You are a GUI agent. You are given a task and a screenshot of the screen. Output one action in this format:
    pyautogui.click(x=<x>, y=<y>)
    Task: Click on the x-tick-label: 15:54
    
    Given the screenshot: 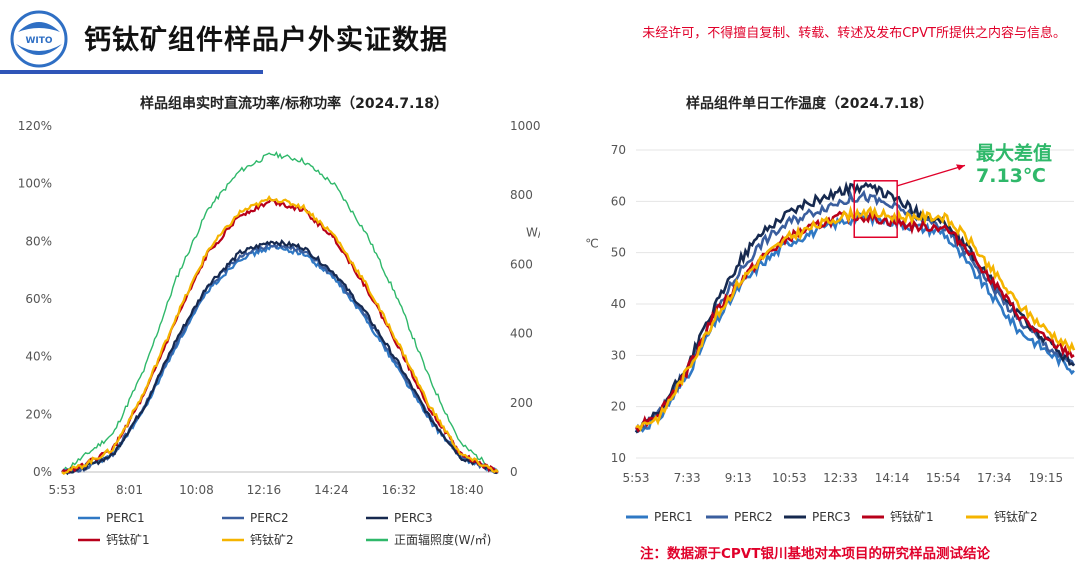 What is the action you would take?
    pyautogui.click(x=943, y=478)
    